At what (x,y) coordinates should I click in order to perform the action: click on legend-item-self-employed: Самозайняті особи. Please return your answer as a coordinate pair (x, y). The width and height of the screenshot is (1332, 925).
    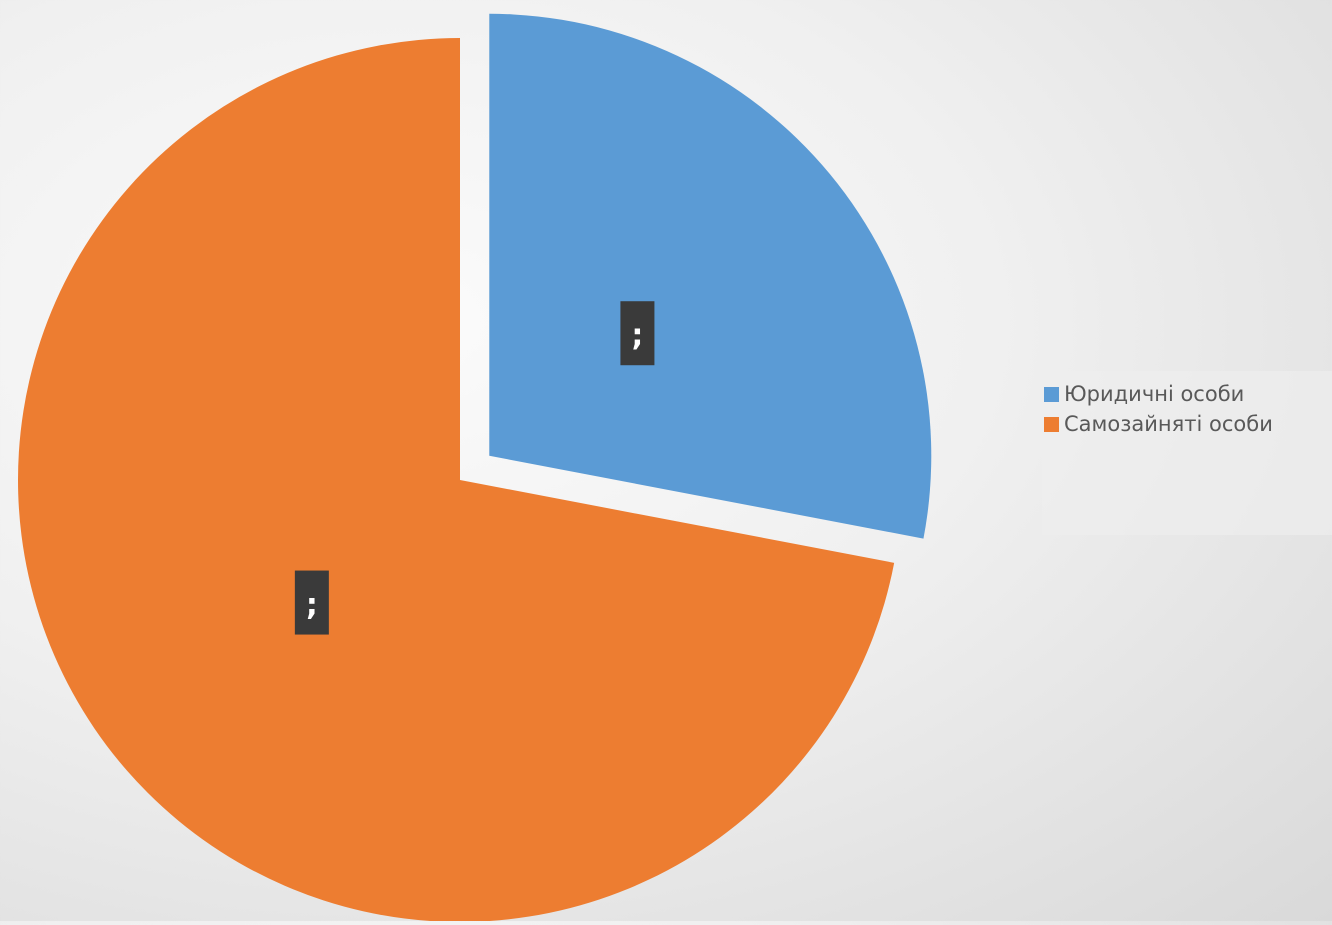
    Looking at the image, I should click on (1188, 424).